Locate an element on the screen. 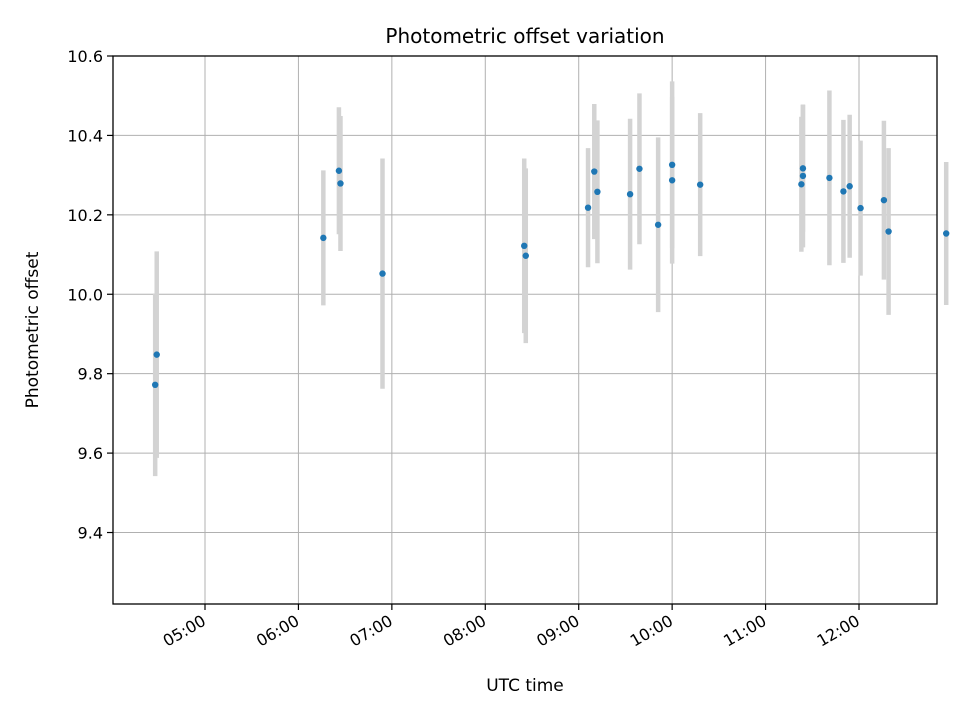  x-tick-label: 06:00 is located at coordinates (277, 631).